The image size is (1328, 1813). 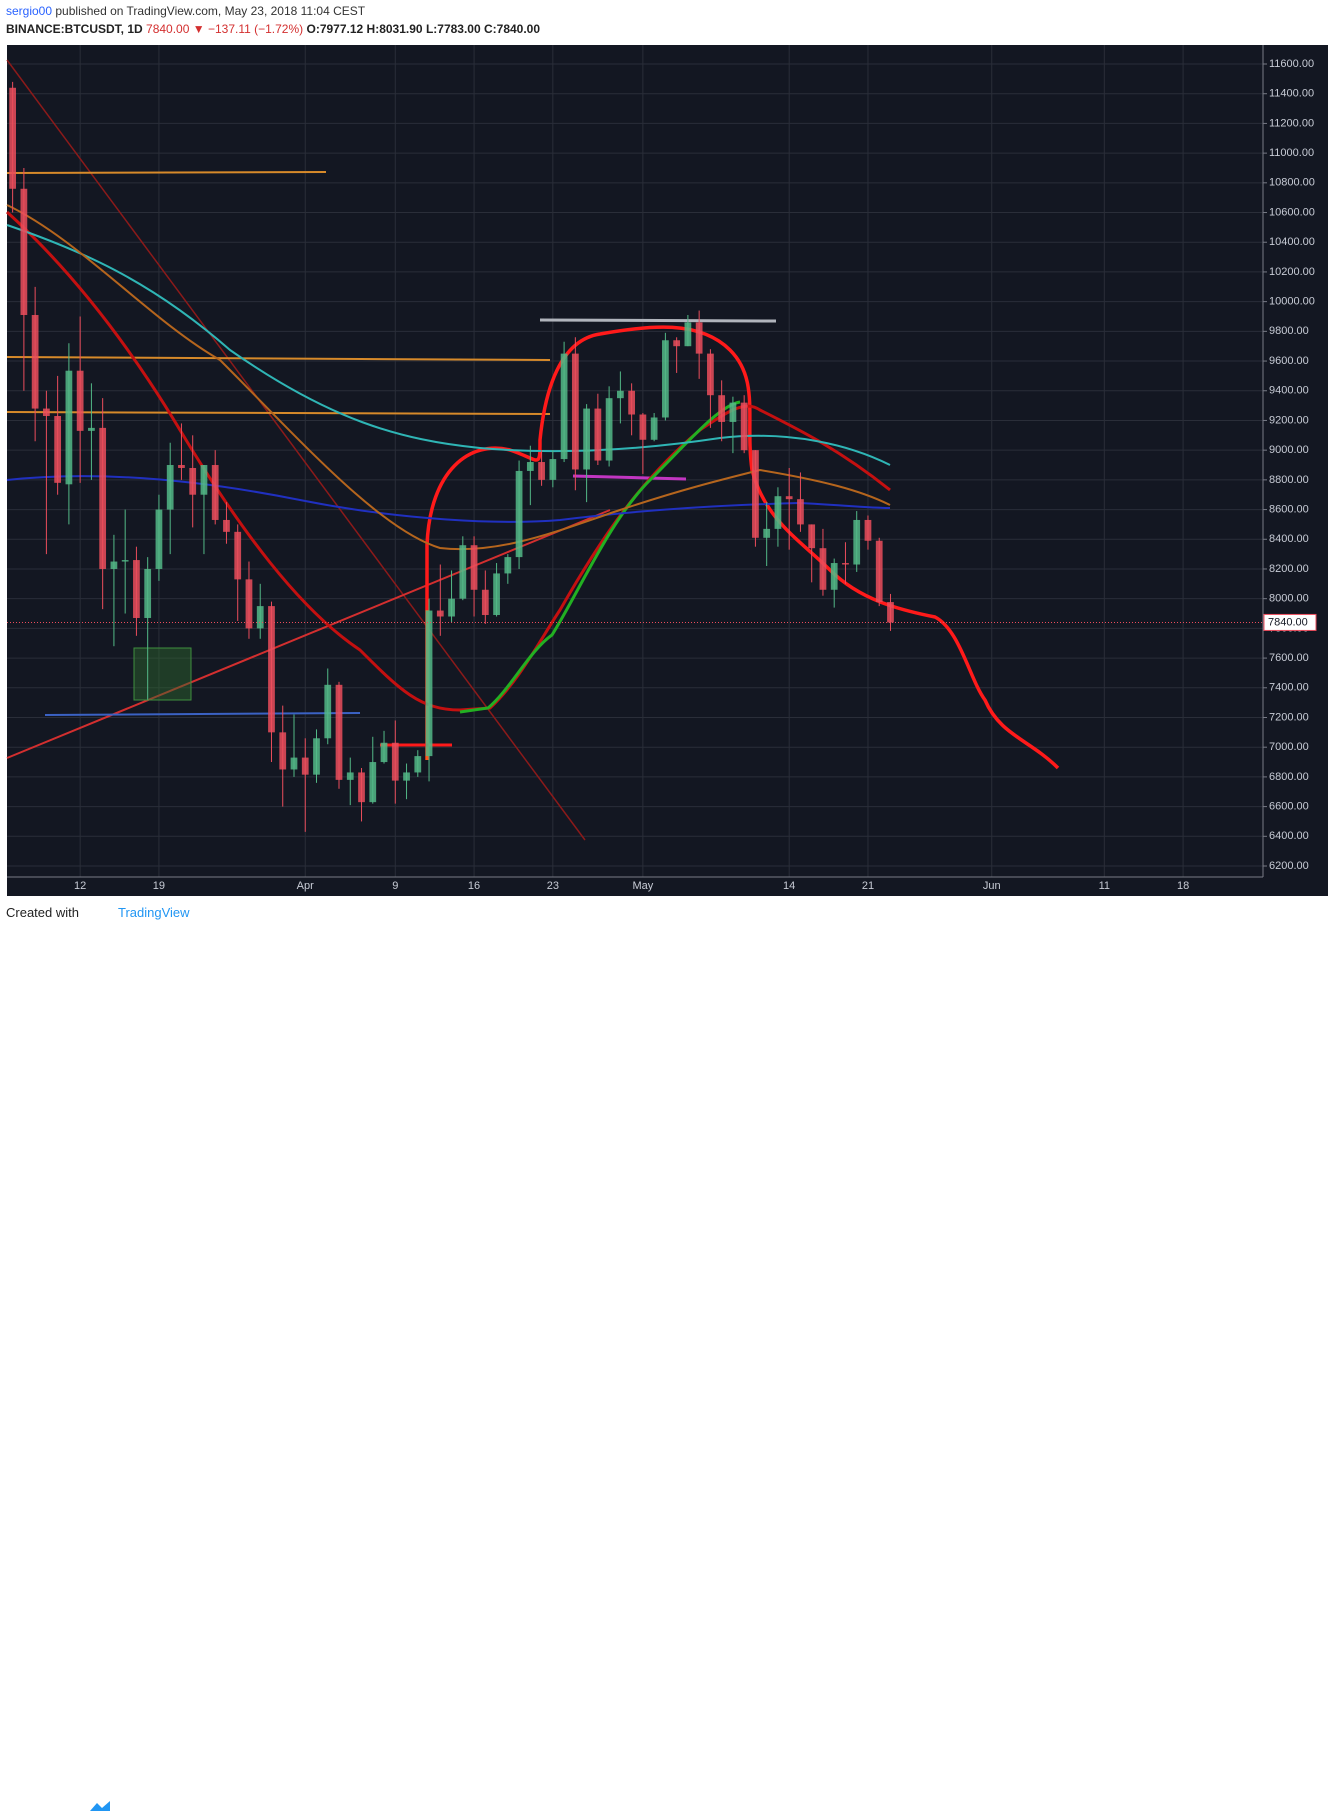 What do you see at coordinates (667, 886) in the screenshot?
I see `time-axis-bg` at bounding box center [667, 886].